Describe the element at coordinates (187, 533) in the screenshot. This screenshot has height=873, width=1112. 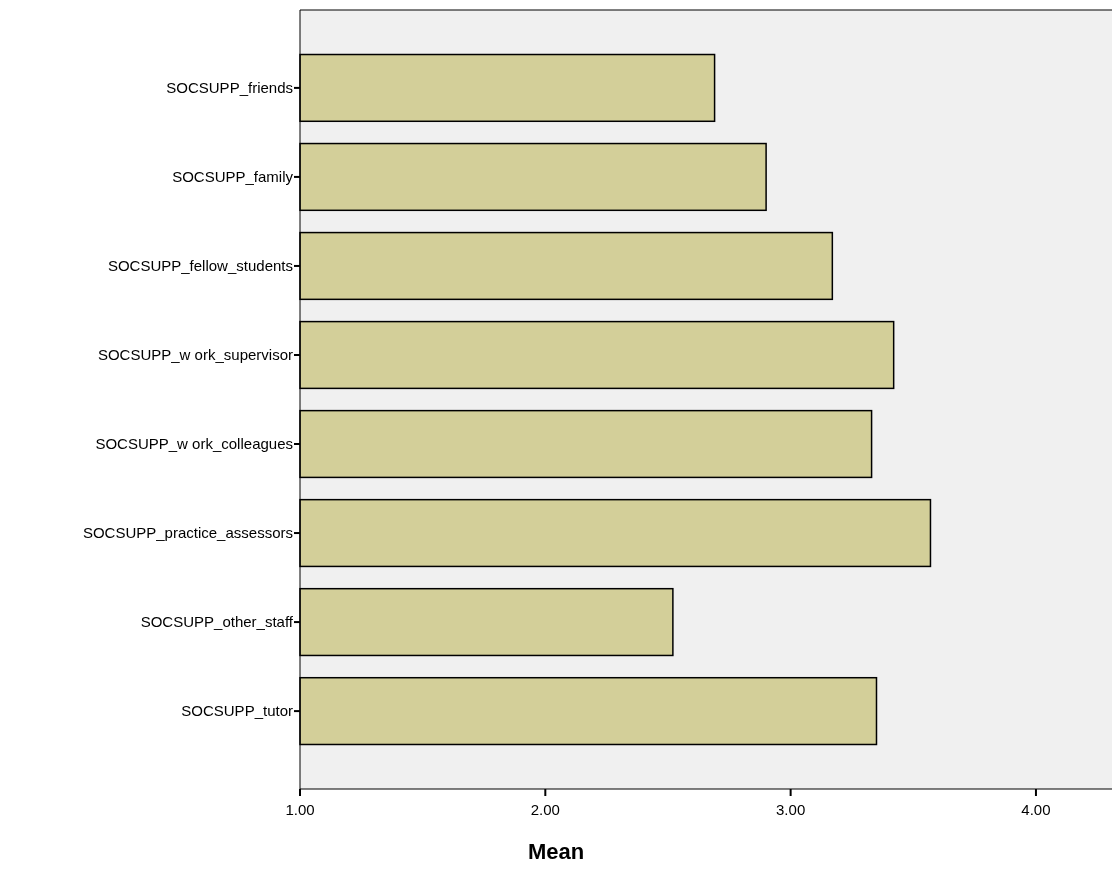
I see `y-tick-label: SOCSUPP_practice_assessors` at that location.